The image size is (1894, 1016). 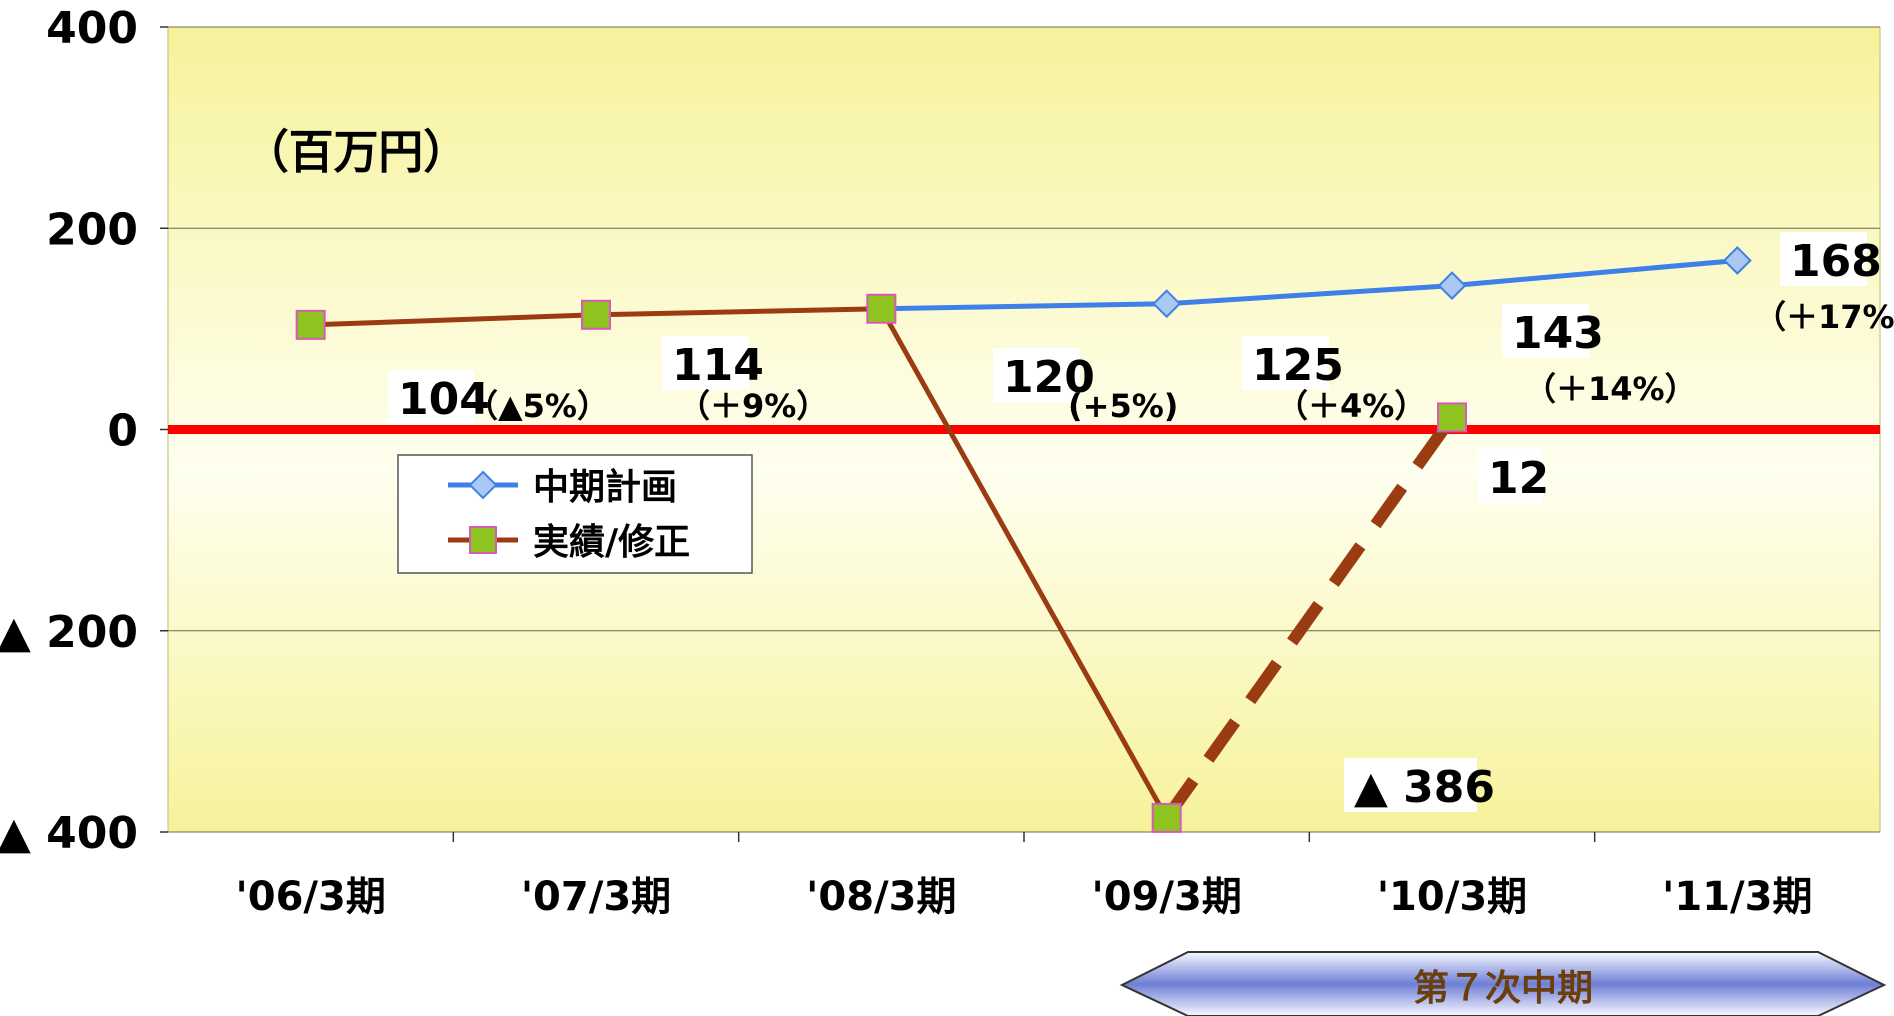 I want to click on y-tick-label: 0, so click(x=122, y=431).